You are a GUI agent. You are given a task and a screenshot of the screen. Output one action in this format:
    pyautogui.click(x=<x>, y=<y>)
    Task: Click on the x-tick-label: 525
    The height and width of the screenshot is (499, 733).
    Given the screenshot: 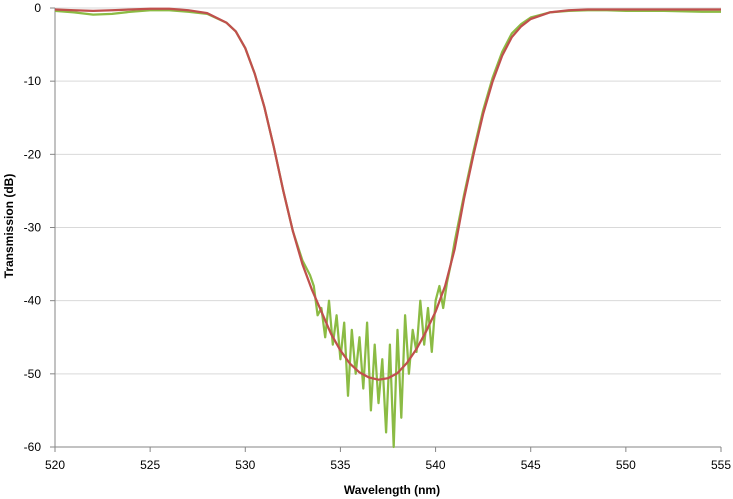 What is the action you would take?
    pyautogui.click(x=150, y=465)
    